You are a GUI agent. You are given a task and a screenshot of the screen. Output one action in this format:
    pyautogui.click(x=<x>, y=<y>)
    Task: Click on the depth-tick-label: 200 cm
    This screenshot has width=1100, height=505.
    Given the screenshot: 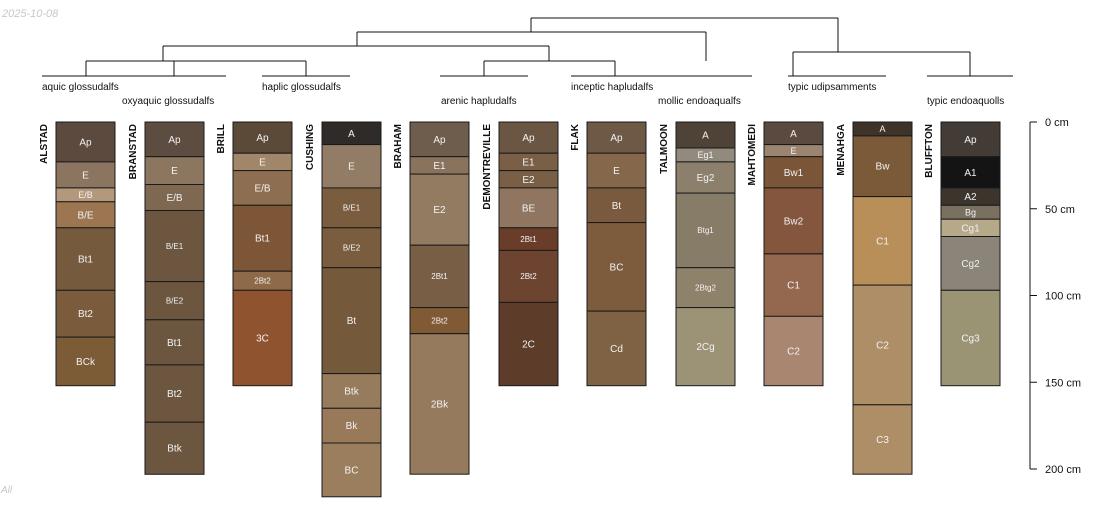 What is the action you would take?
    pyautogui.click(x=1063, y=470)
    